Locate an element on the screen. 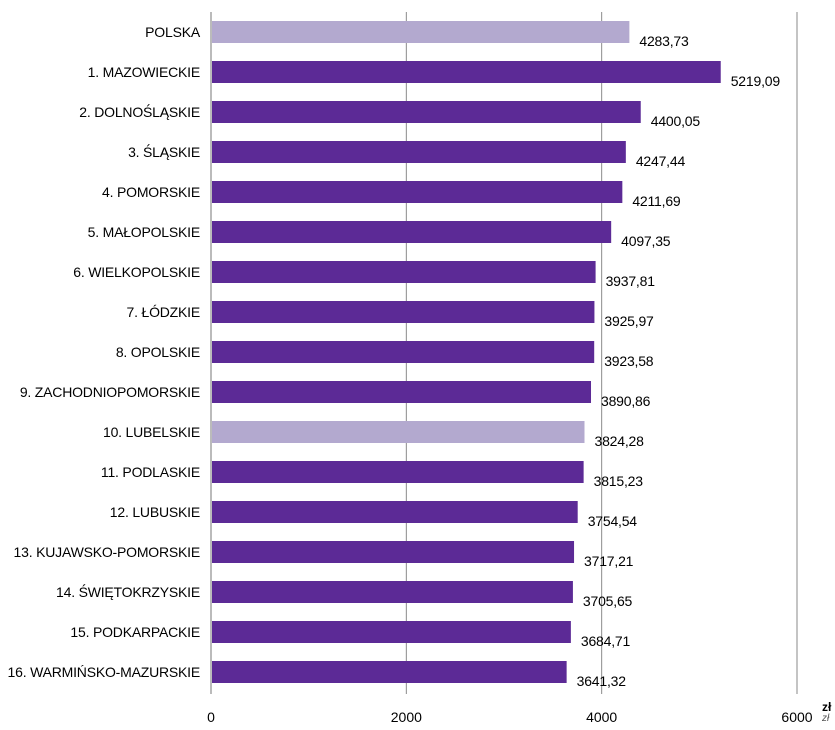 The height and width of the screenshot is (730, 835). category-label: POLSKA is located at coordinates (173, 32).